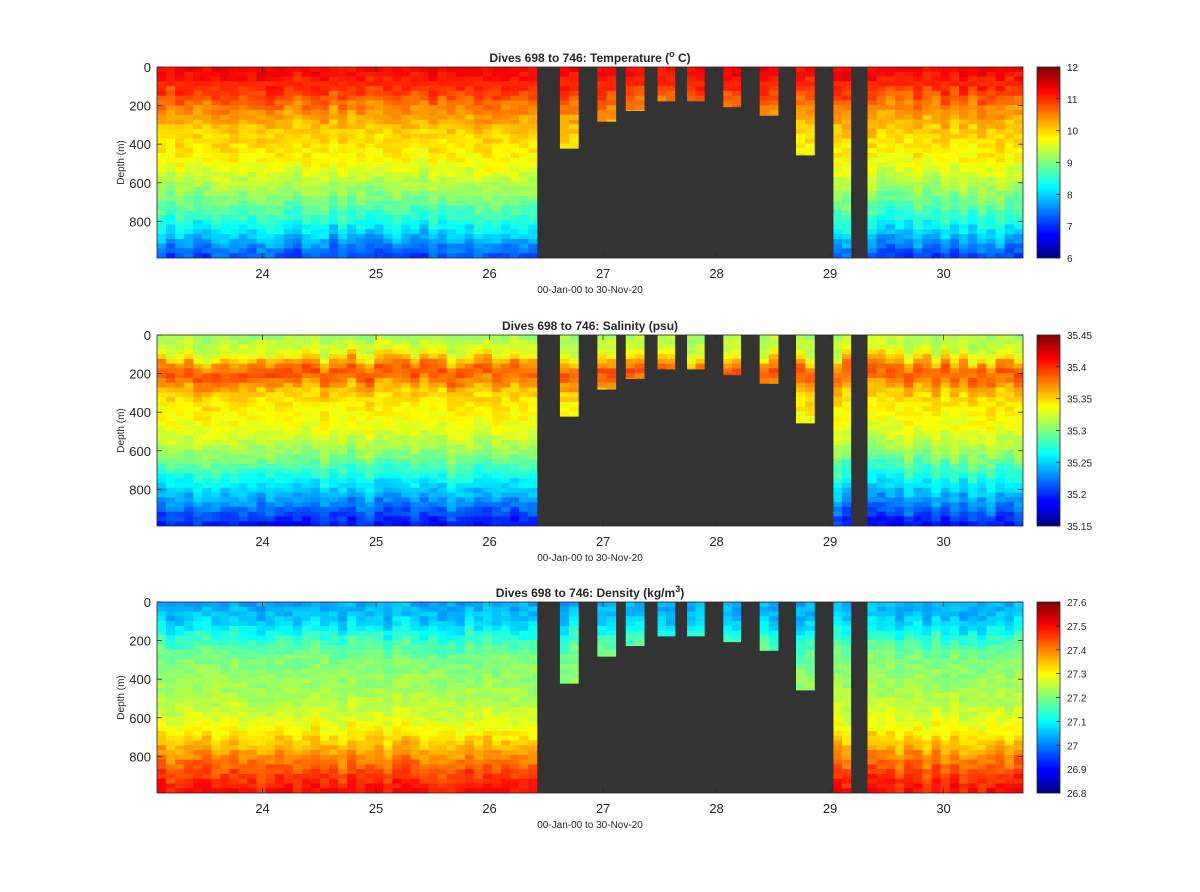  I want to click on colorbar-tick-label: 35.3, so click(1077, 432).